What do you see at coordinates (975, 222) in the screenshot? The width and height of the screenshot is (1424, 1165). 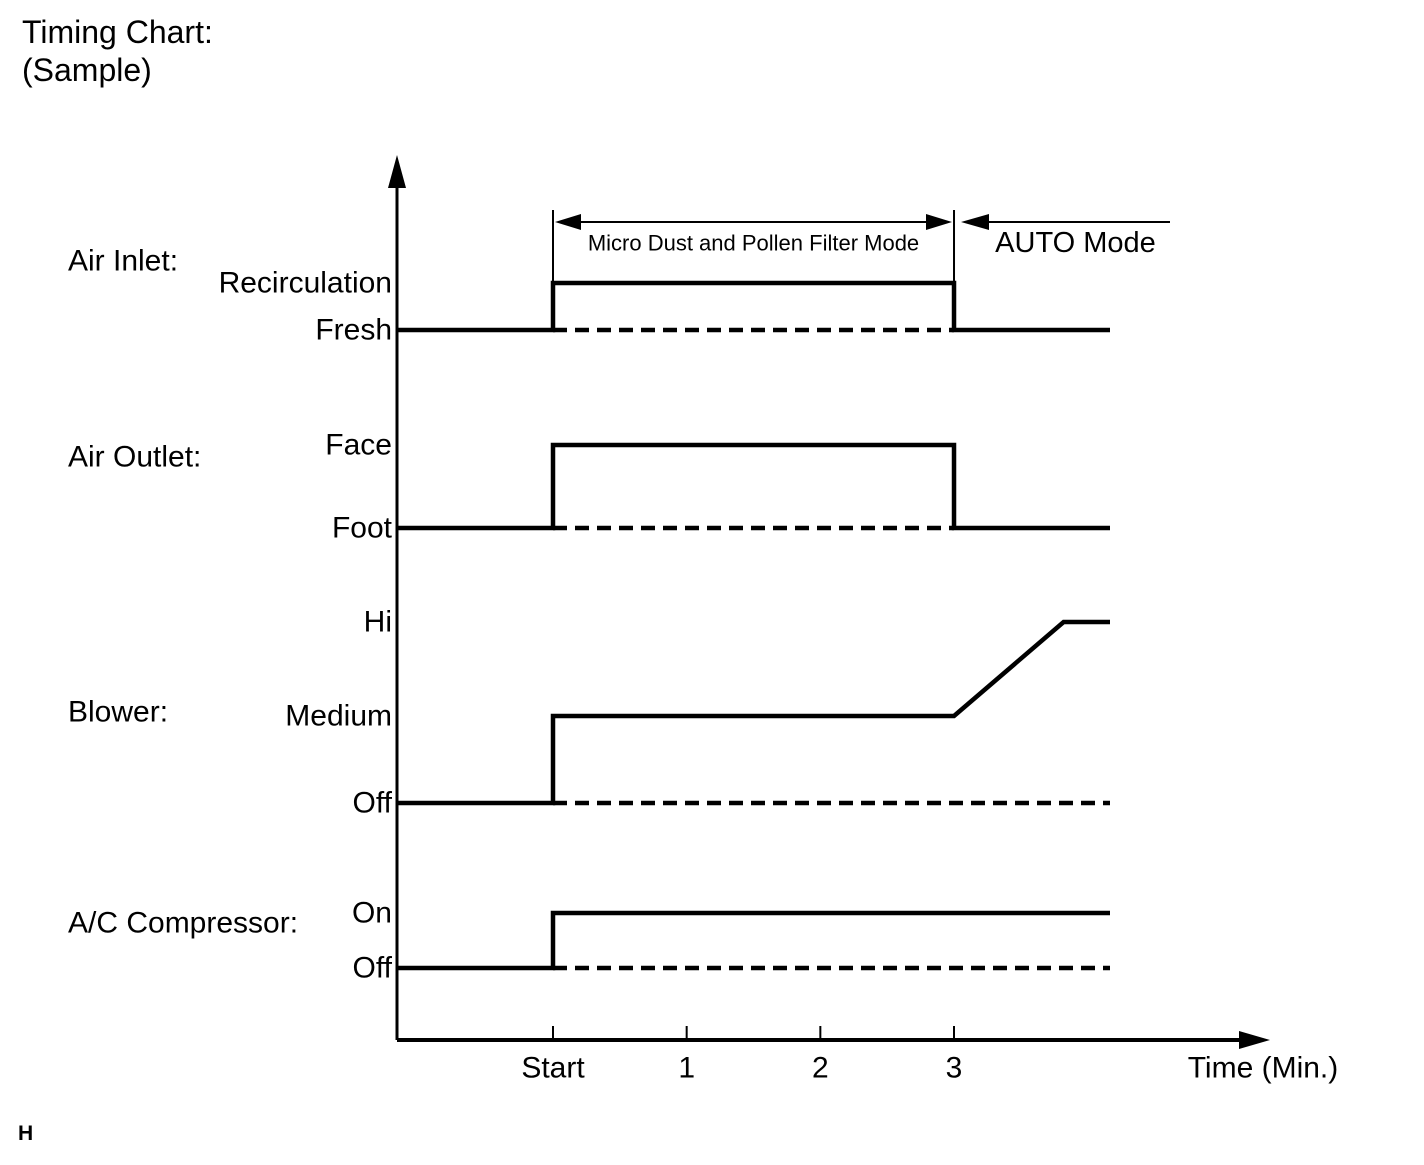 I see `after-arrowhead-left-icon` at bounding box center [975, 222].